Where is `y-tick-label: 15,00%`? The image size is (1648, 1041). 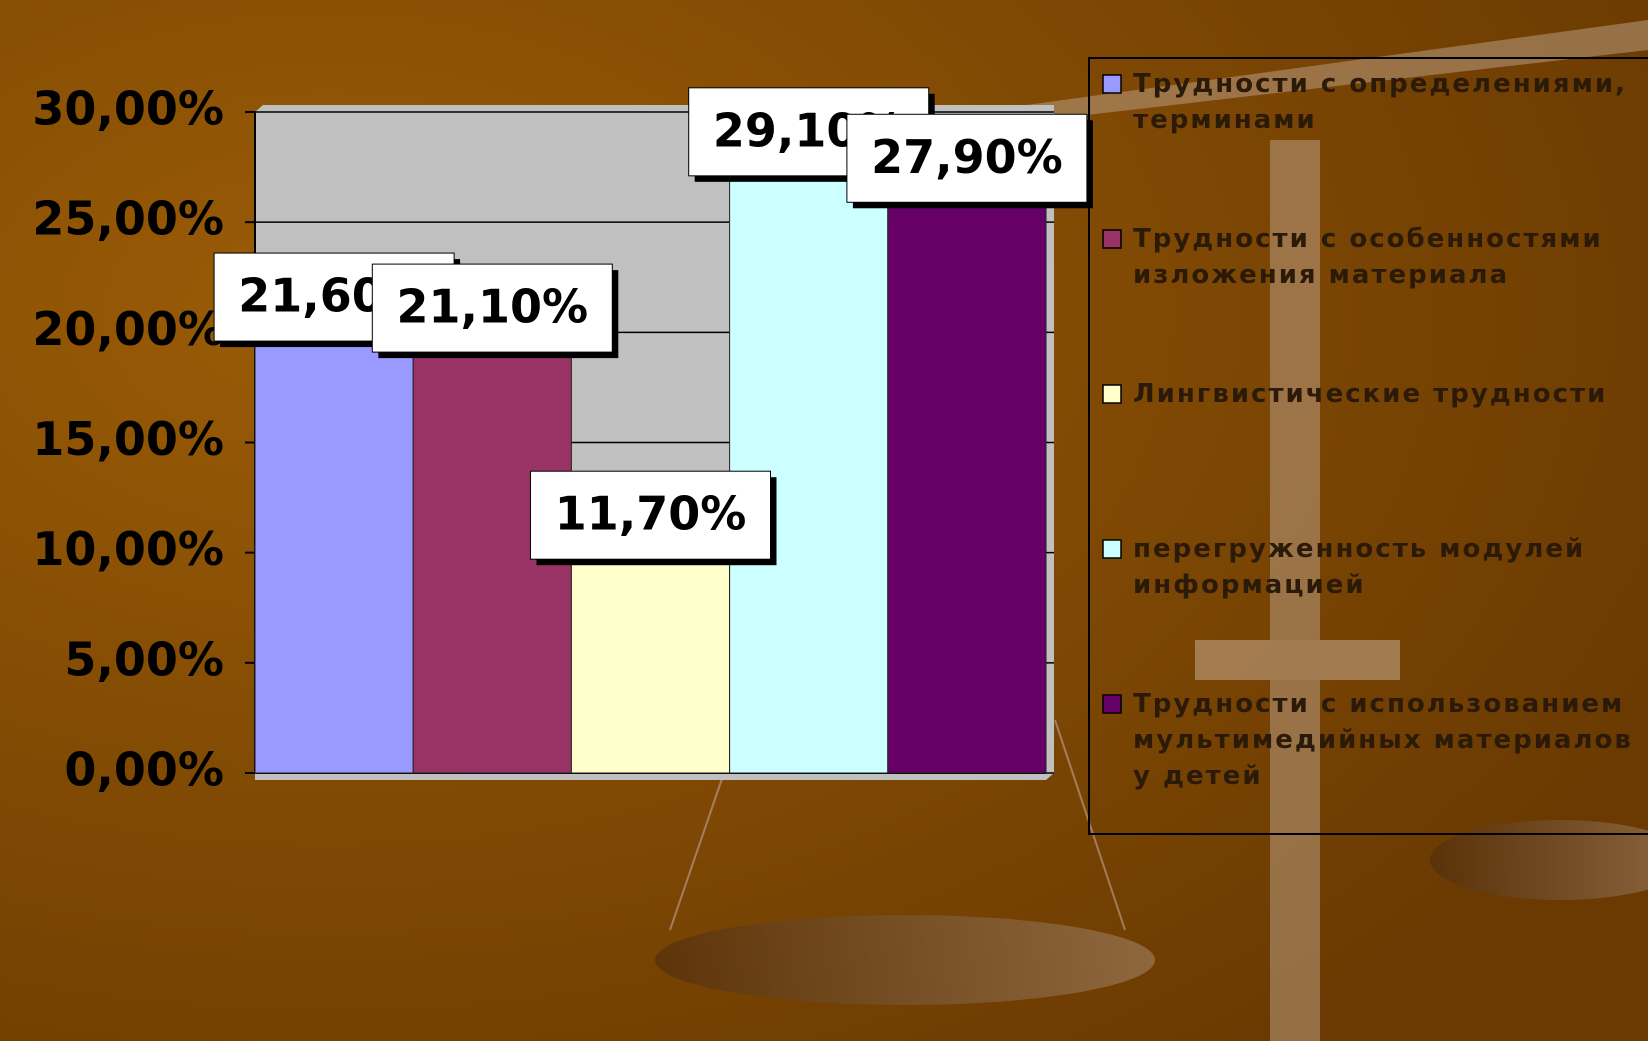
y-tick-label: 15,00% is located at coordinates (128, 439).